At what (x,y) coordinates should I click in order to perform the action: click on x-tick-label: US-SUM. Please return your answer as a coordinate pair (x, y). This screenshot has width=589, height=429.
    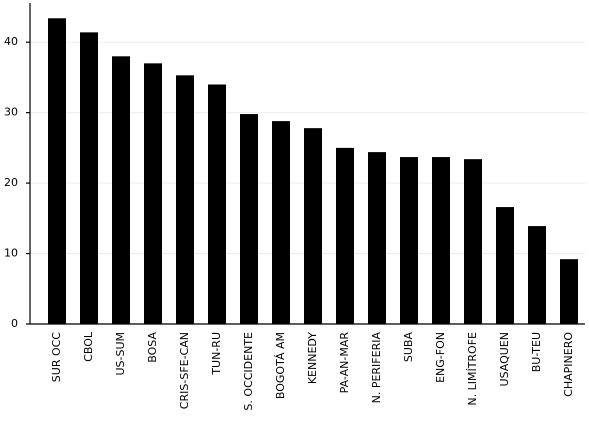
    Looking at the image, I should click on (120, 354).